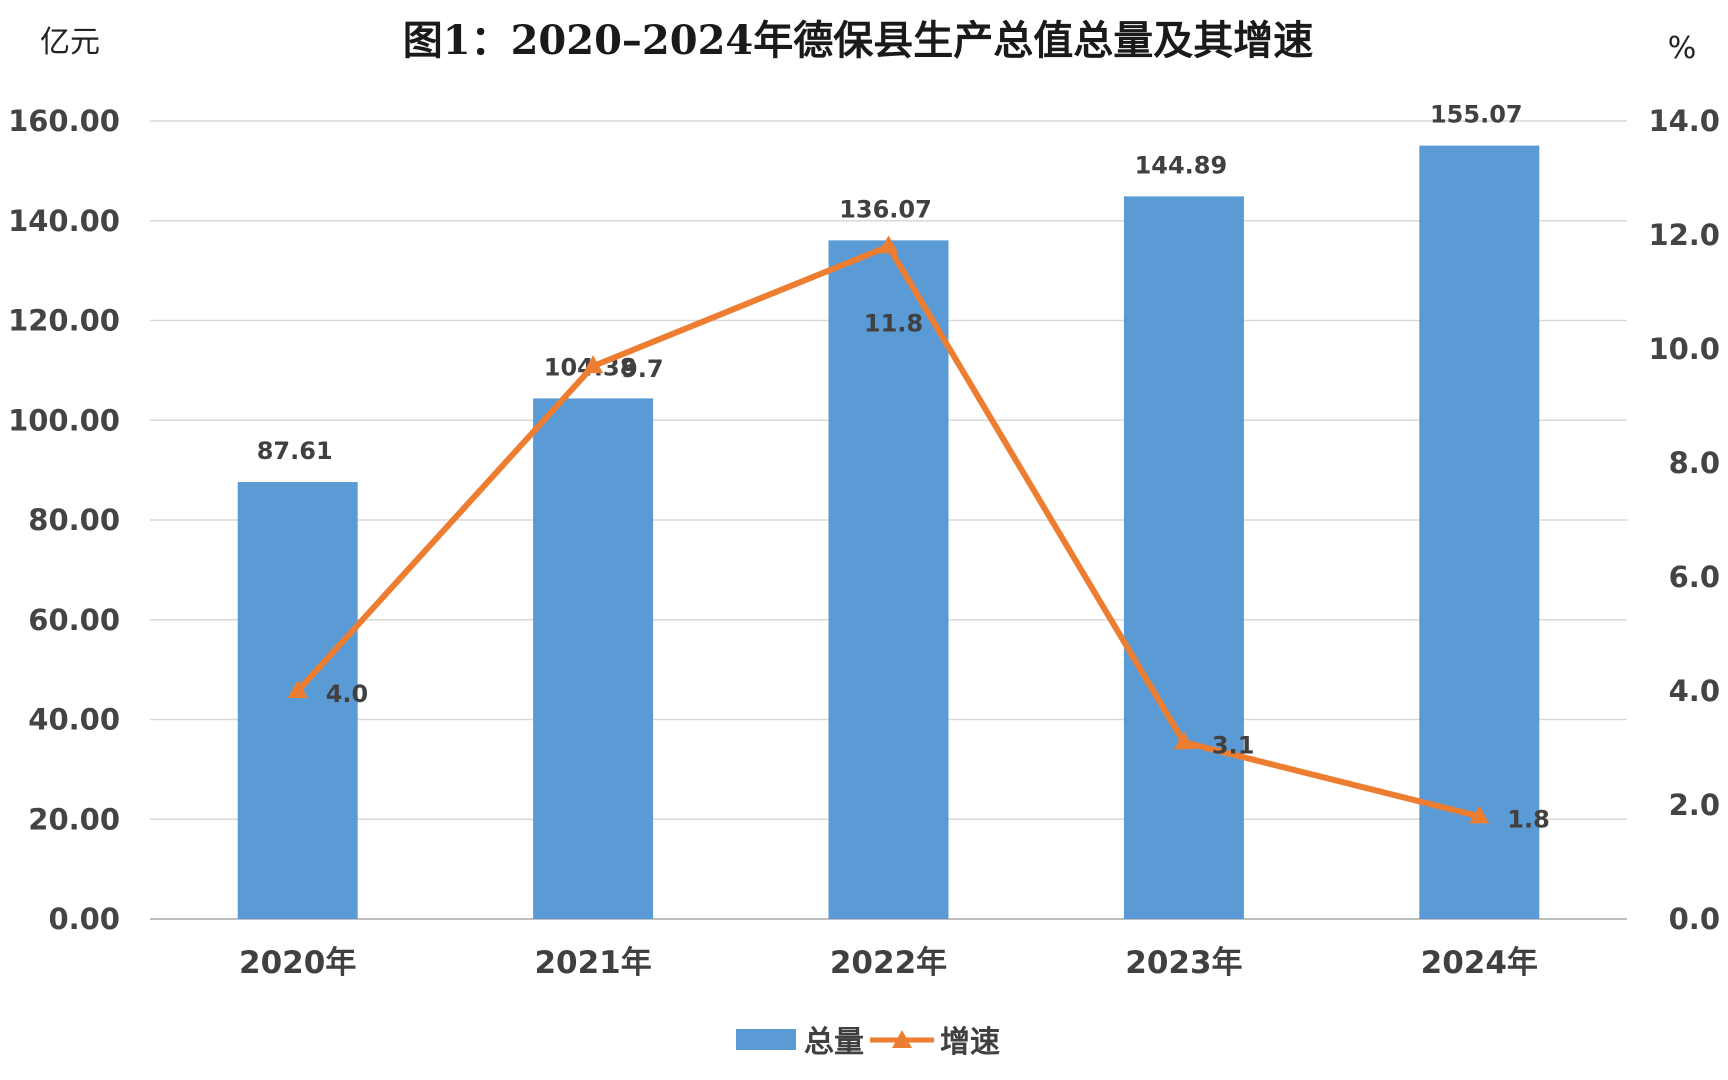  Describe the element at coordinates (295, 451) in the screenshot. I see `bar-data-label: 87.61` at that location.